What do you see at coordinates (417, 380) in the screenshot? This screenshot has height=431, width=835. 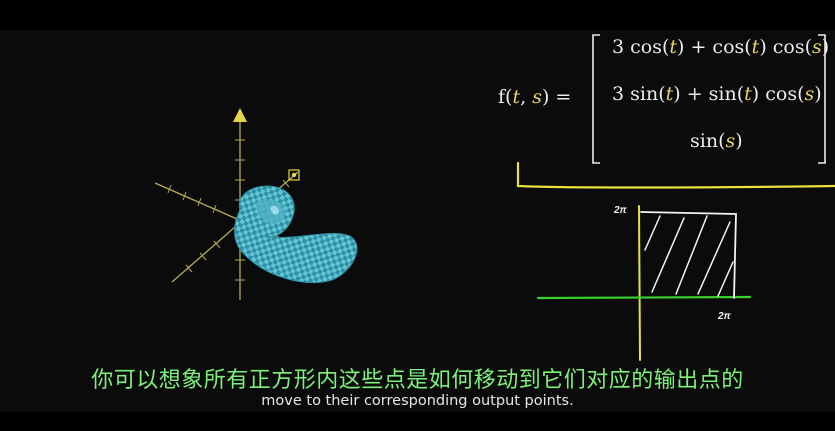 I see `subtitle-chinese: 你可以想象所有正方形内这些点是如何移动到它们对应的输出点的` at bounding box center [417, 380].